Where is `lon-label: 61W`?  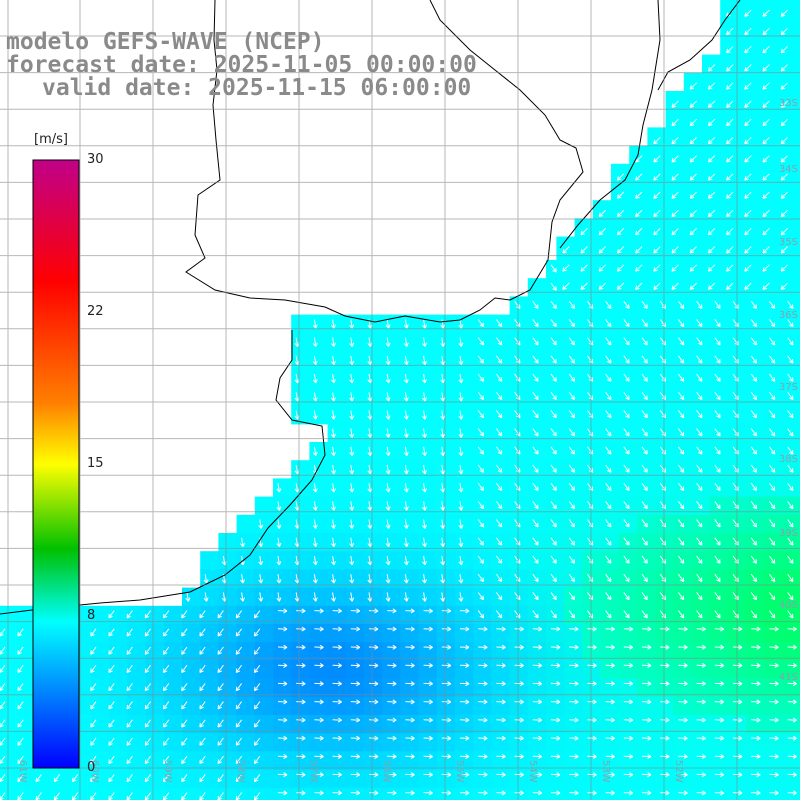
lon-label: 61W is located at coordinates (22, 771).